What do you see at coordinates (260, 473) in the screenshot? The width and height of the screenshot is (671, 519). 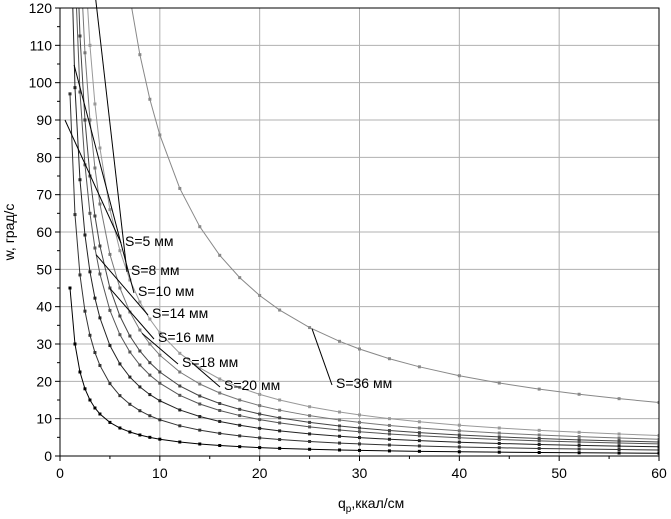 I see `x-tick-label: 20` at bounding box center [260, 473].